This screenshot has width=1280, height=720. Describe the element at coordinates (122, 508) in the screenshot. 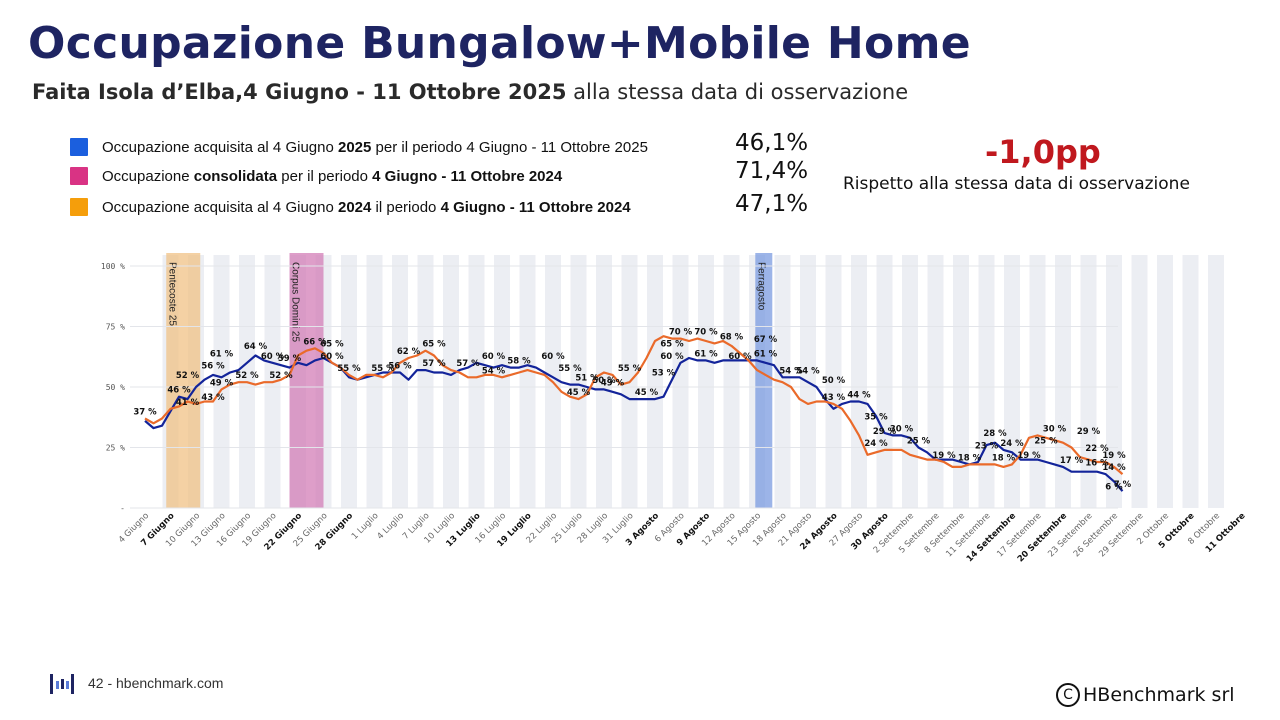

I see `y-tick-label: -` at that location.